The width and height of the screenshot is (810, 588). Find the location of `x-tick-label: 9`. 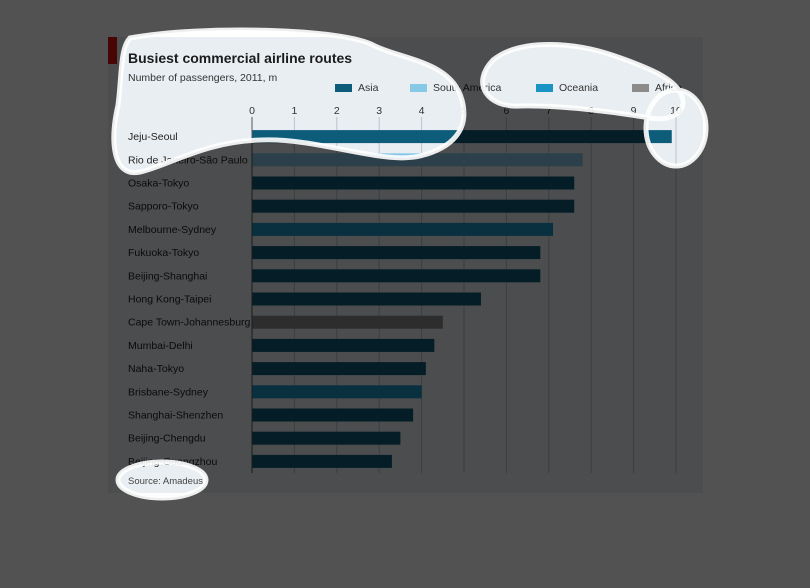

x-tick-label: 9 is located at coordinates (634, 111).